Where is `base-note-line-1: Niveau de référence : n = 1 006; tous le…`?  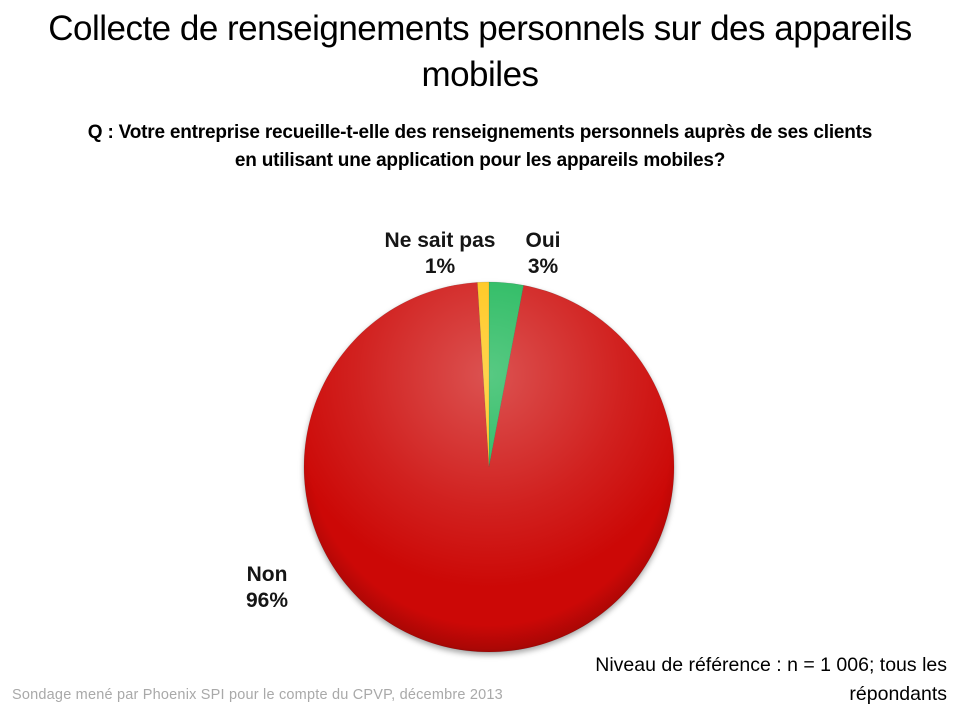
base-note-line-1: Niveau de référence : n = 1 006; tous le… is located at coordinates (771, 665).